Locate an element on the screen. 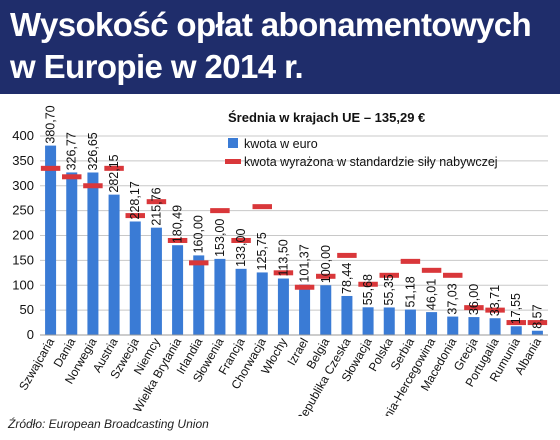  value-label: 55,35 is located at coordinates (389, 289).